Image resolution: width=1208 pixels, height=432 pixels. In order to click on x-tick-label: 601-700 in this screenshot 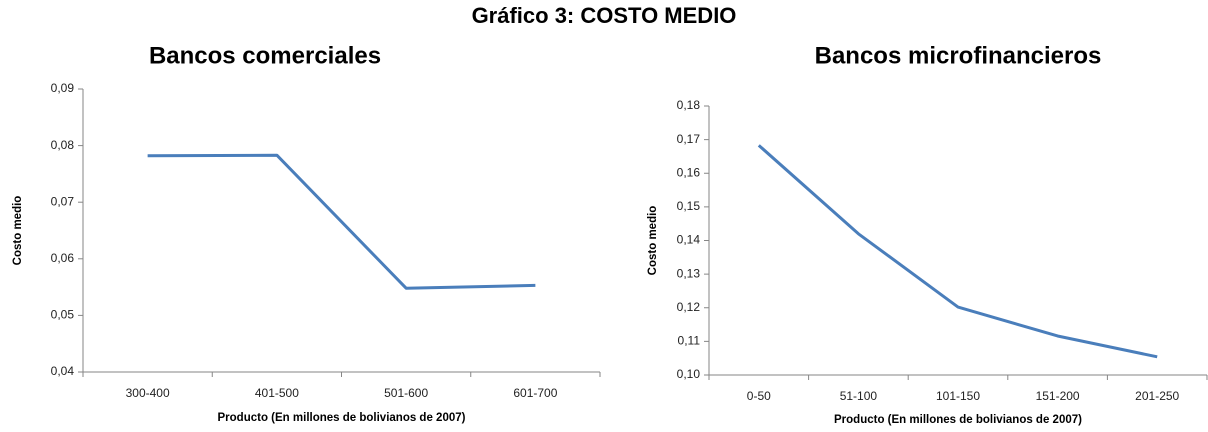, I will do `click(535, 393)`.